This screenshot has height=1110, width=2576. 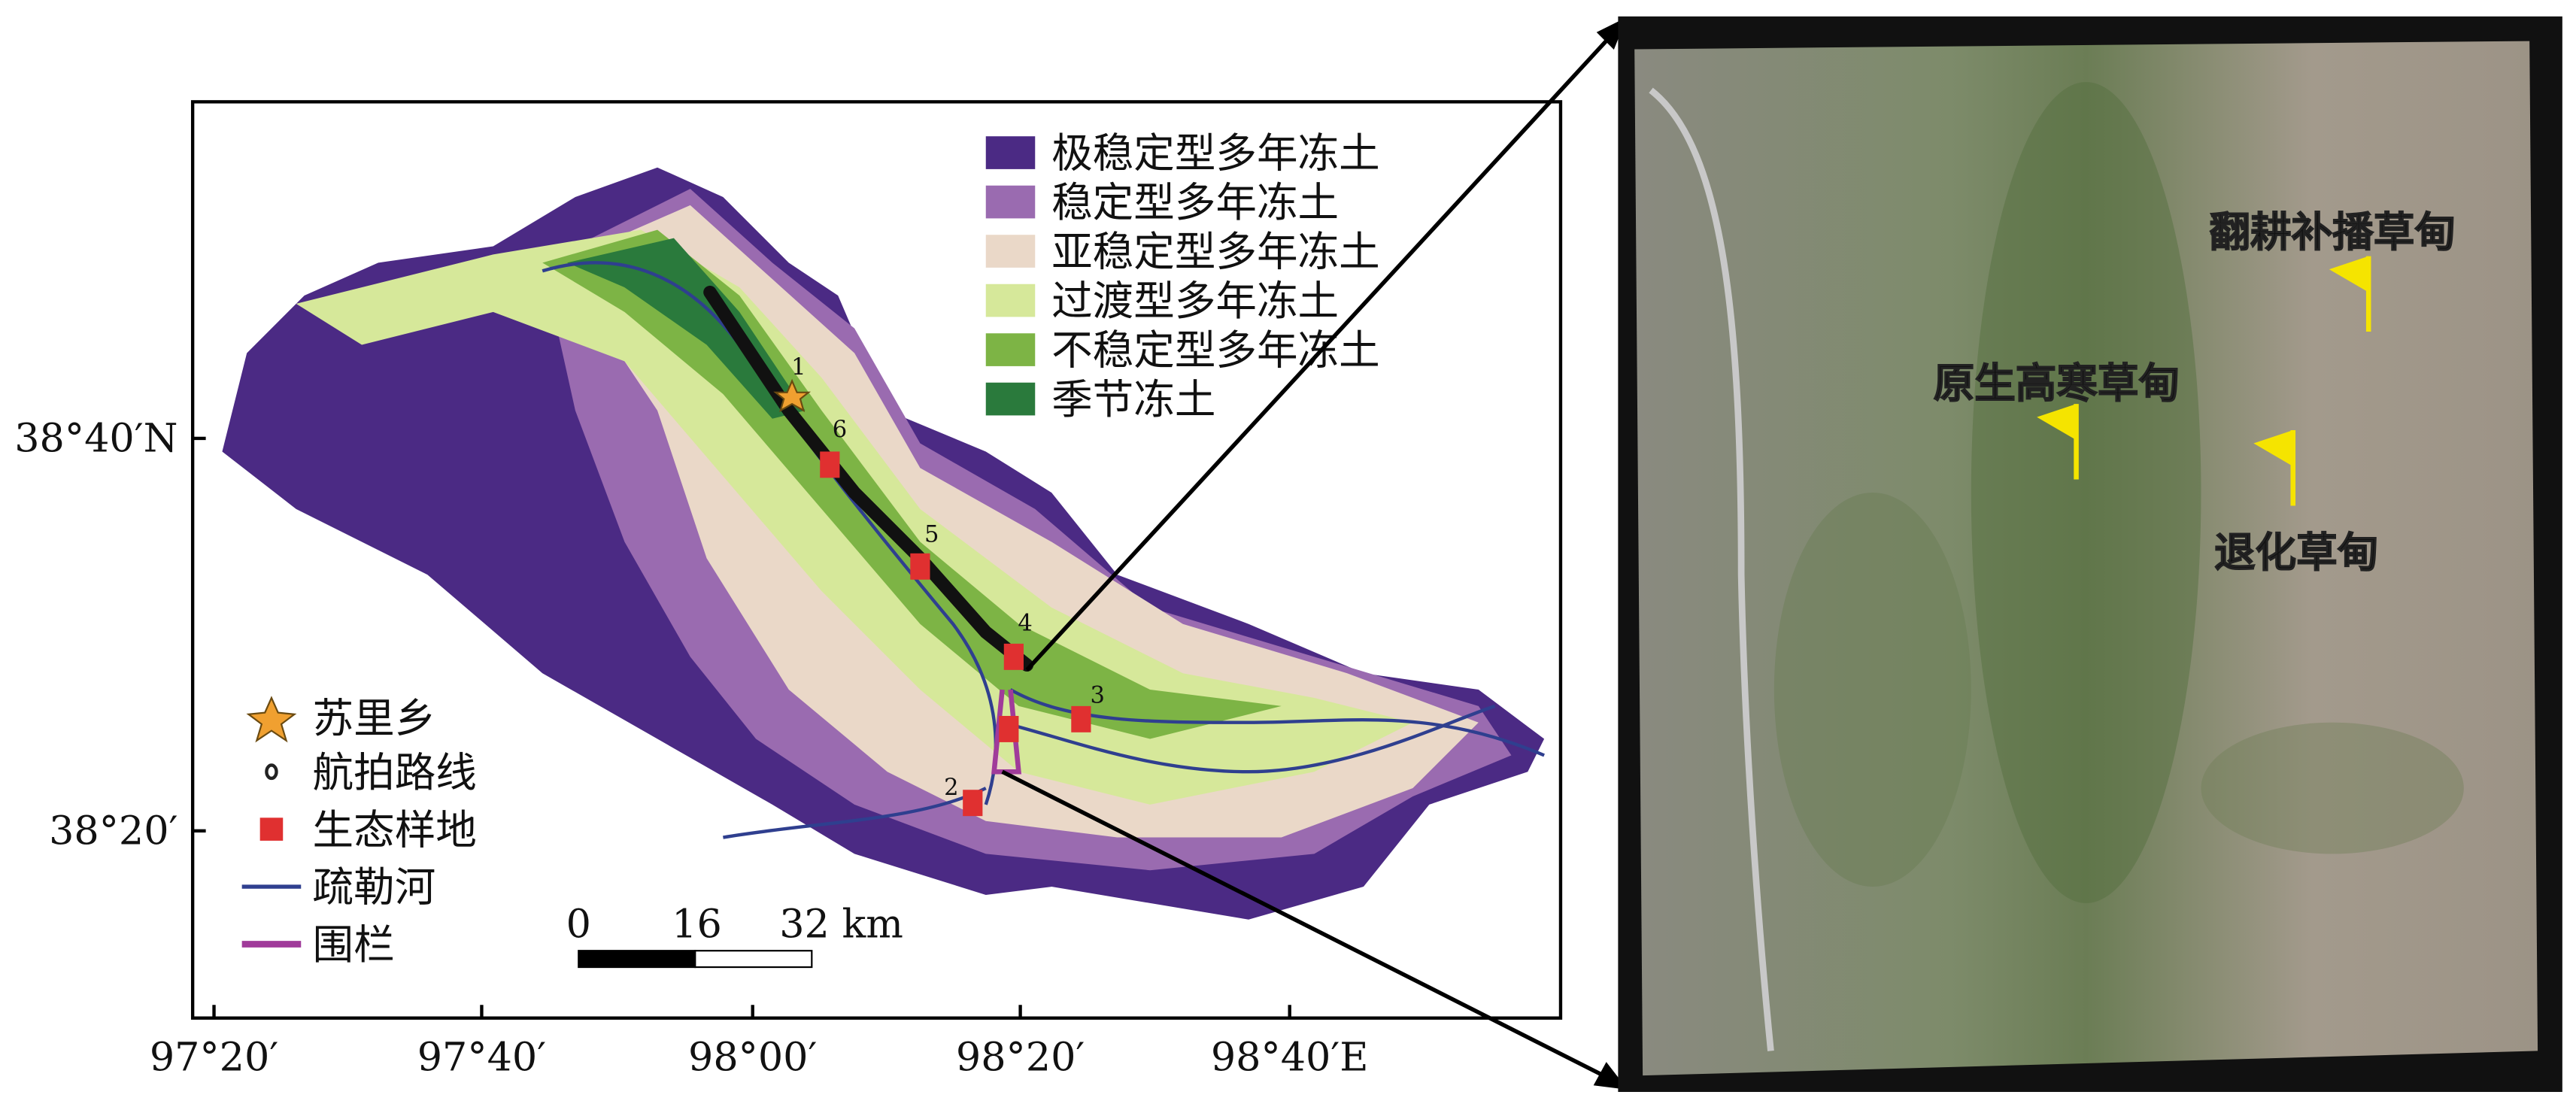 I want to click on legend-label: 苏里乡, so click(x=374, y=718).